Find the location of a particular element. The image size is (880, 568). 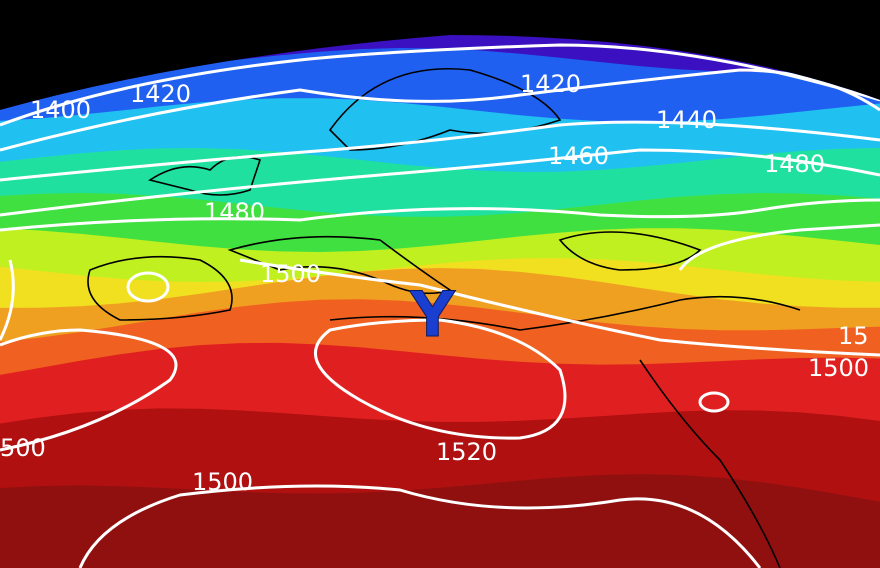

svg-text: 1460 is located at coordinates (578, 156).